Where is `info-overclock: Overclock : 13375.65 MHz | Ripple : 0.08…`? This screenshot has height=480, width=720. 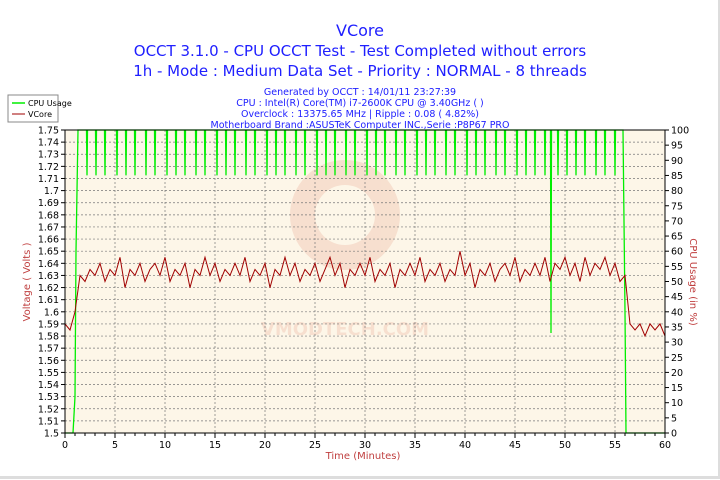
info-overclock: Overclock : 13375.65 MHz | Ripple : 0.08… is located at coordinates (360, 114).